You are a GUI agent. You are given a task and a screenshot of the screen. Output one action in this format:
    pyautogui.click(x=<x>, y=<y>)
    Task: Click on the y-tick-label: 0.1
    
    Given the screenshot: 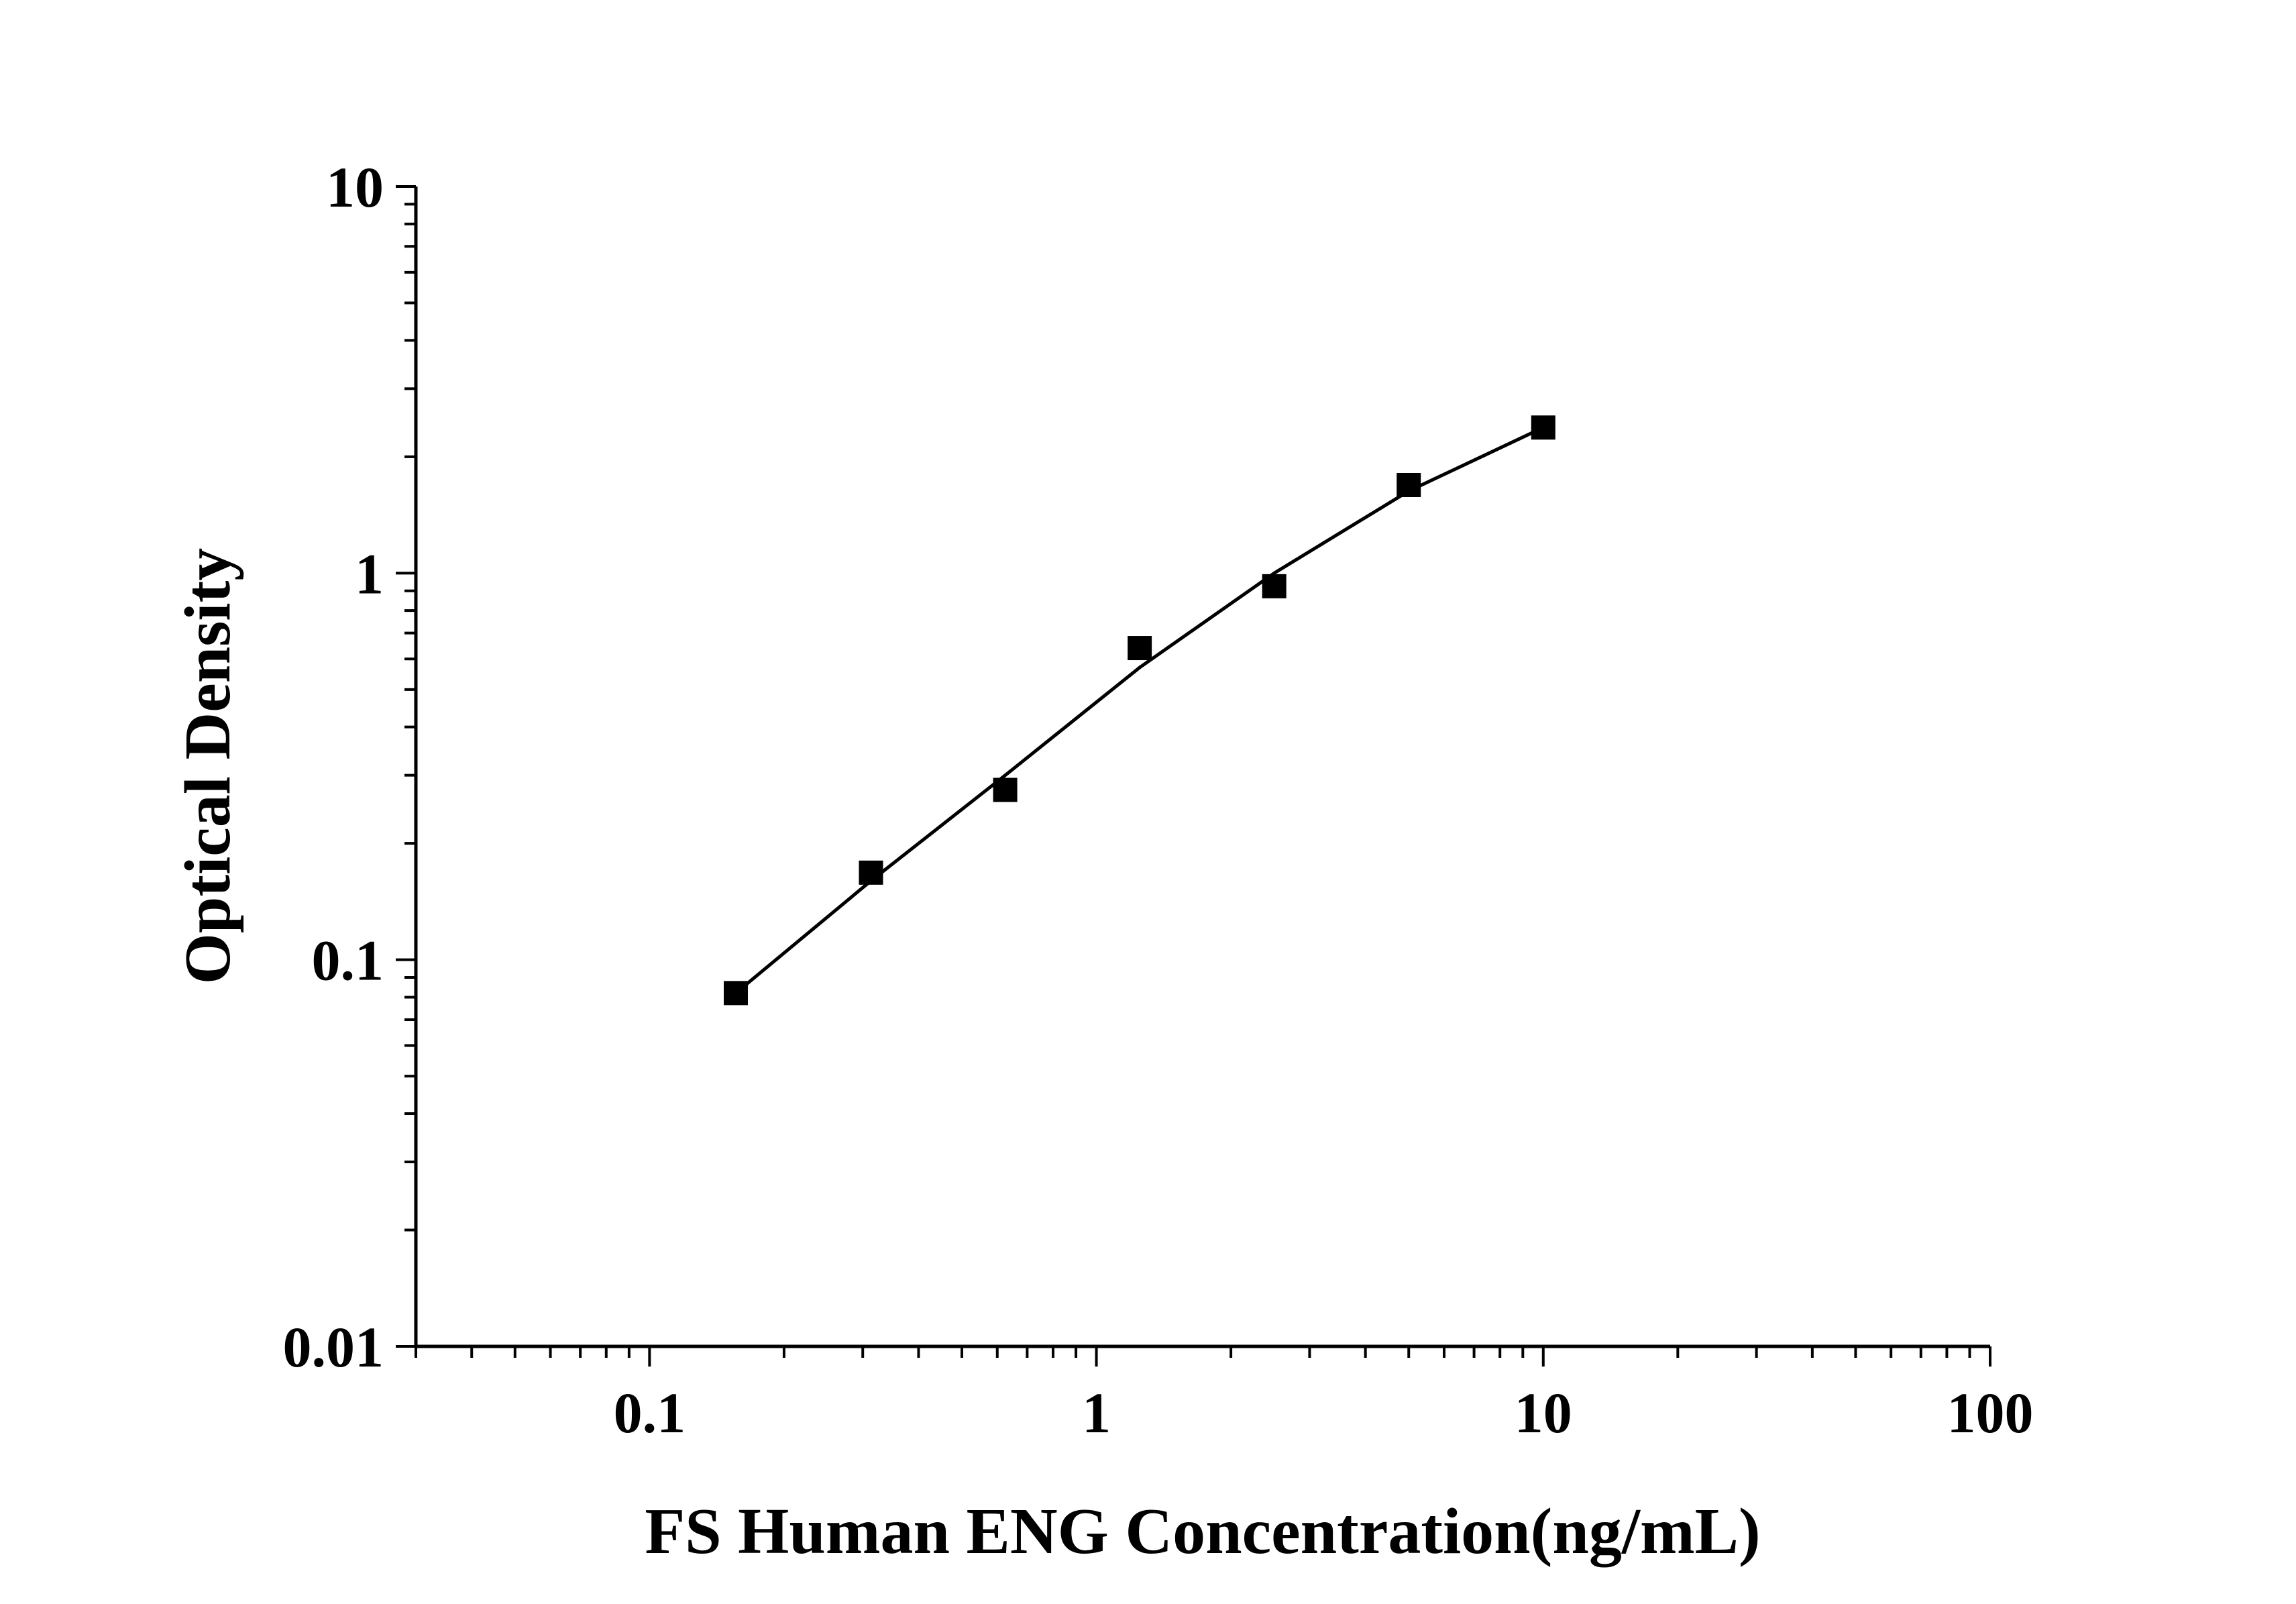 What is the action you would take?
    pyautogui.click(x=348, y=960)
    